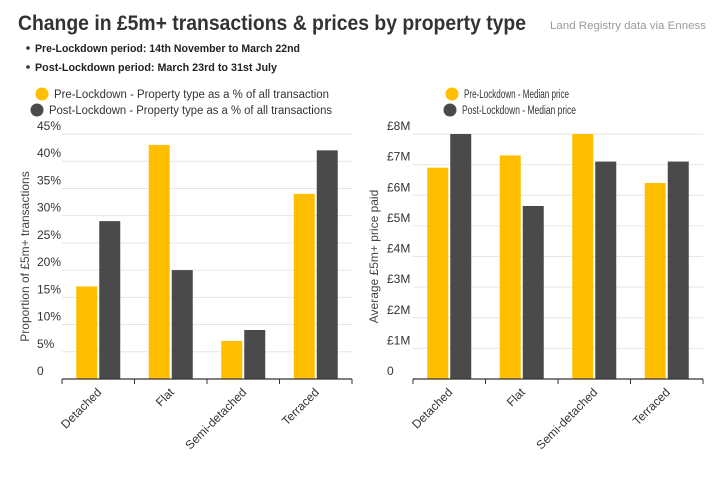  What do you see at coordinates (49, 262) in the screenshot?
I see `y-tick-label: 20%` at bounding box center [49, 262].